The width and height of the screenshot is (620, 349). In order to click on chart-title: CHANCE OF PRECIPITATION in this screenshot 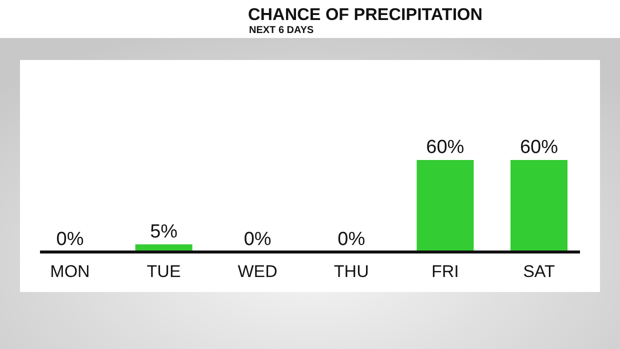, I will do `click(365, 14)`.